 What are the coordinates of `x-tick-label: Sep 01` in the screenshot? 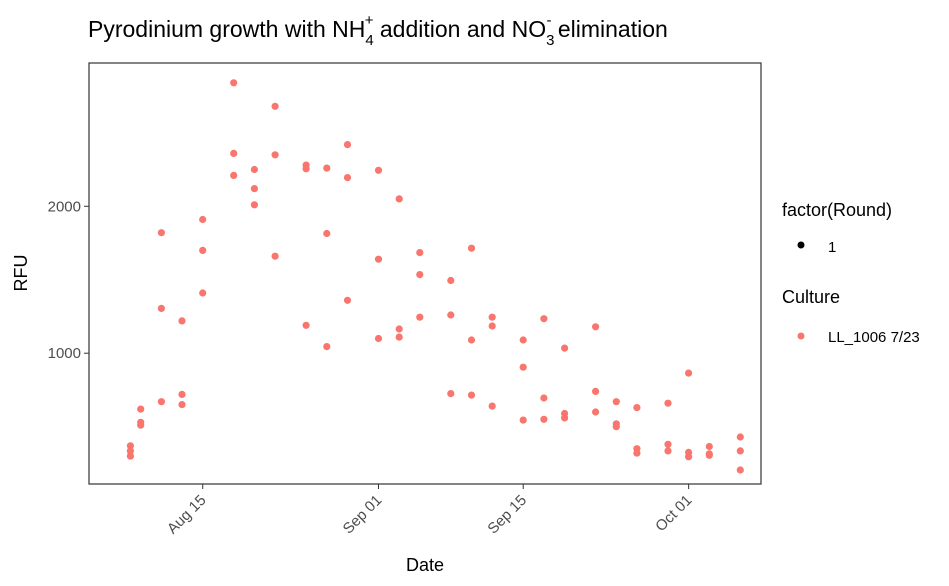 It's located at (363, 515).